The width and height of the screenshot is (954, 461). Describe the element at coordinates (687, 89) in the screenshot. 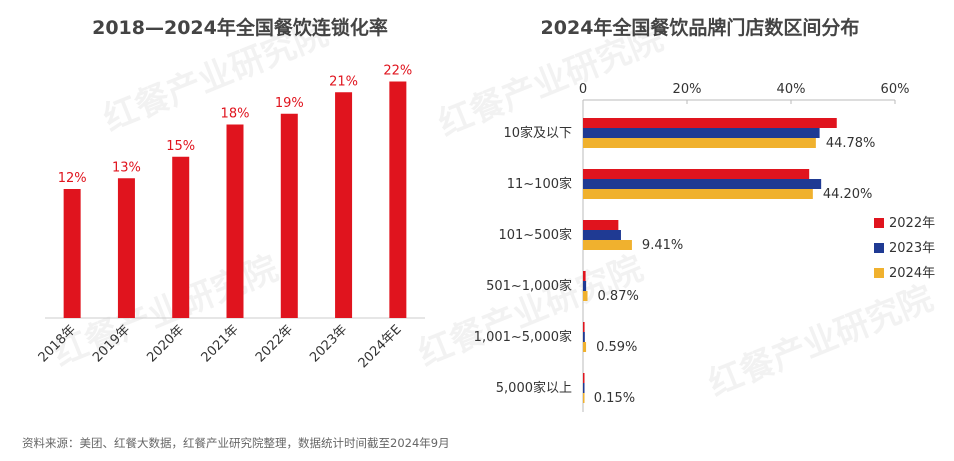

I see `x-tick-label: 20%` at that location.